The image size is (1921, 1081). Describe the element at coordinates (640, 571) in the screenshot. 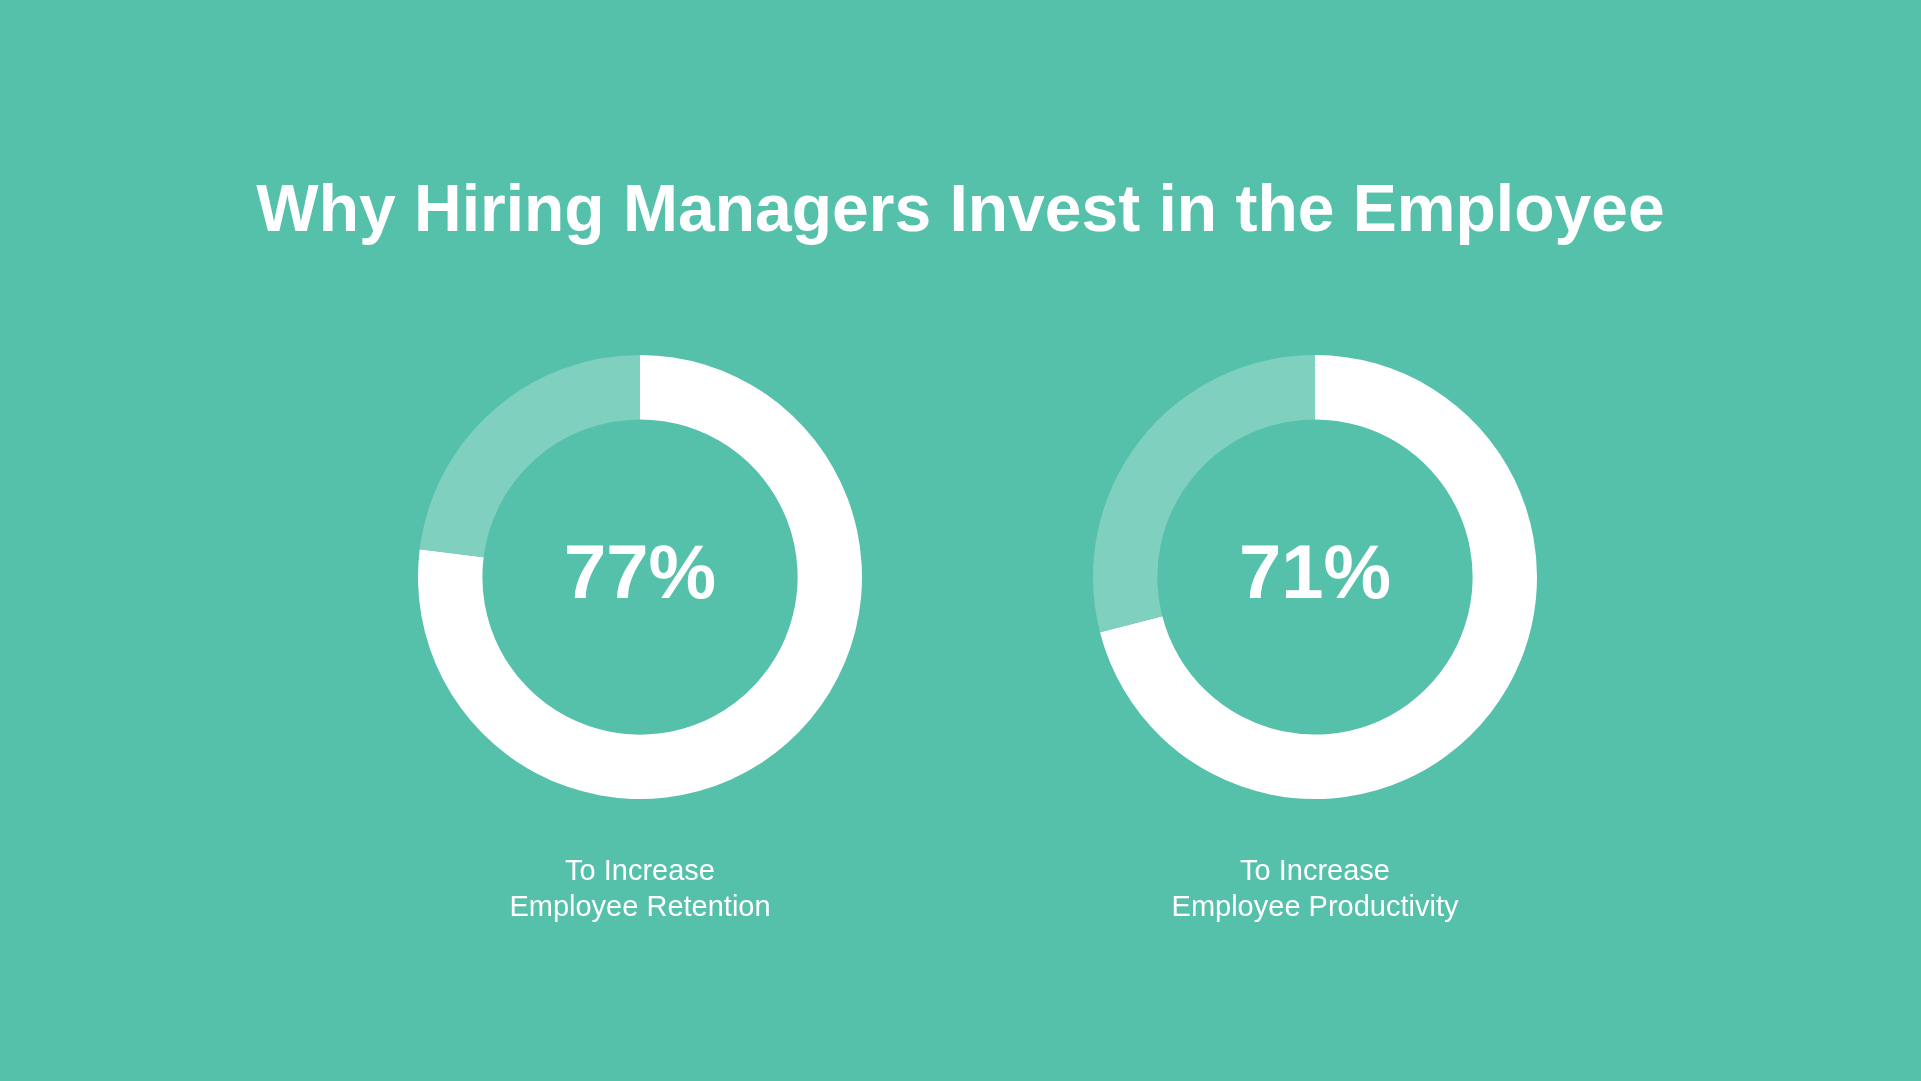

I see `data-label: 77%` at that location.